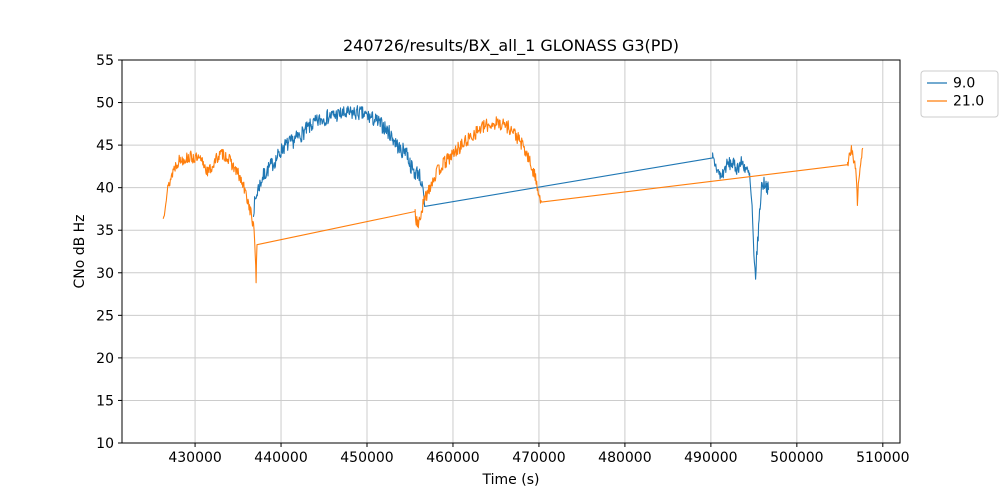  I want to click on svg-text: 470000, so click(538, 458).